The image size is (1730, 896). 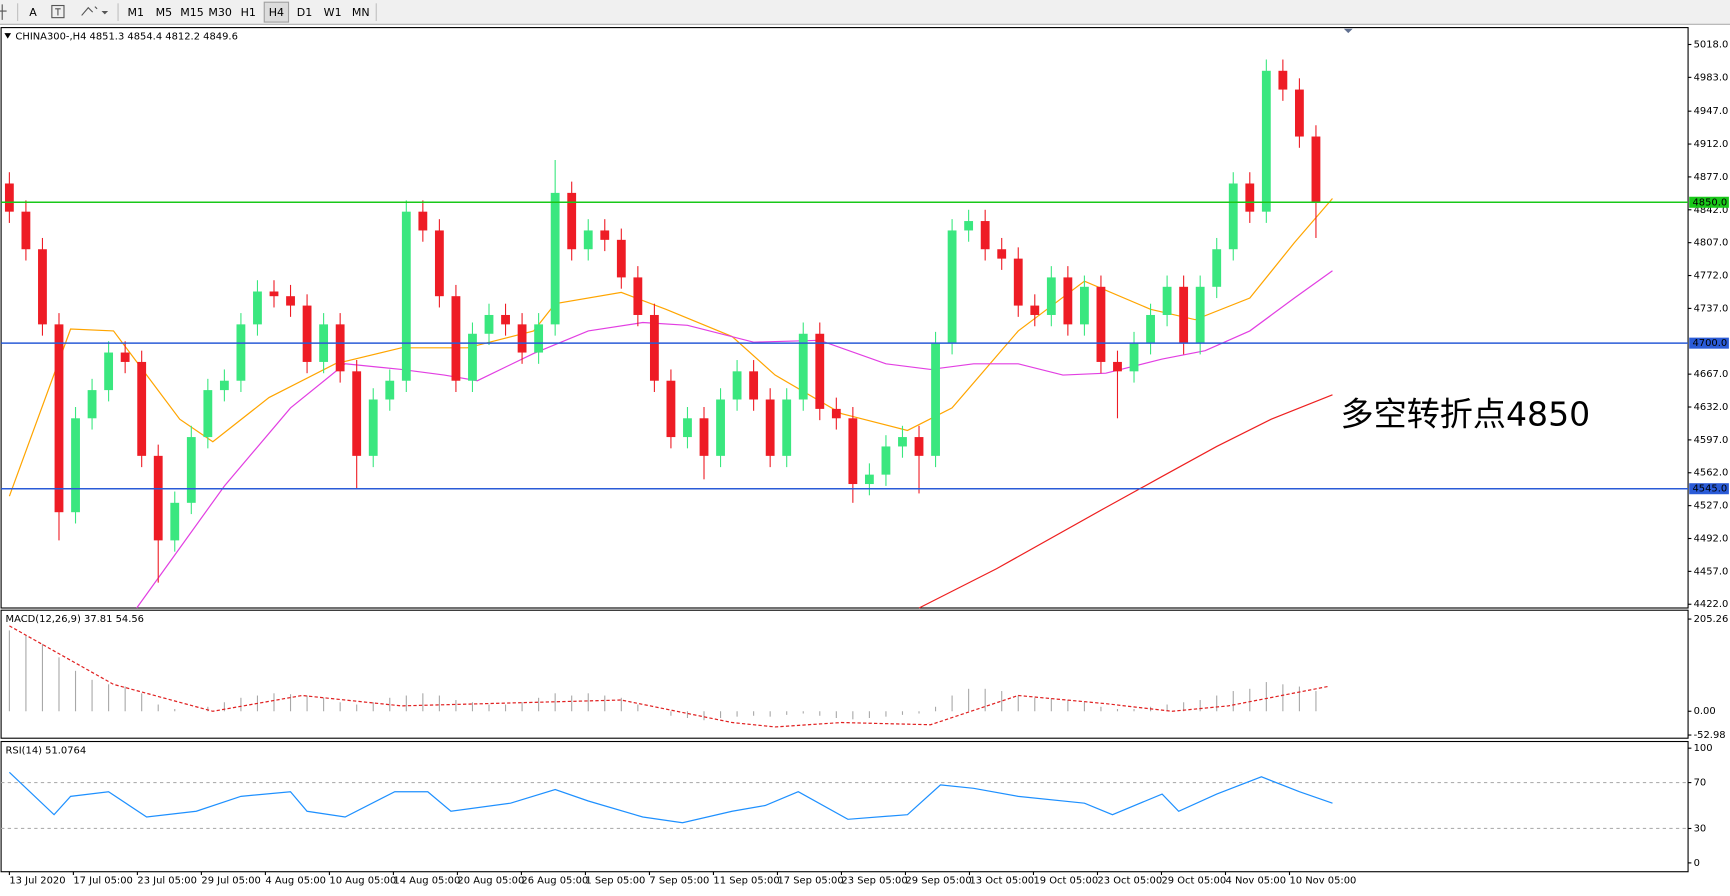 What do you see at coordinates (102, 881) in the screenshot?
I see `x-tick-label: 17 Jul 05:00` at bounding box center [102, 881].